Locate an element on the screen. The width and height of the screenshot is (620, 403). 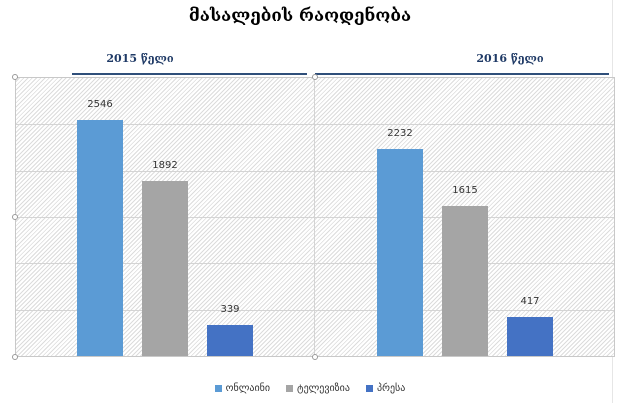
legend-label-press: პრესა is located at coordinates (391, 388).